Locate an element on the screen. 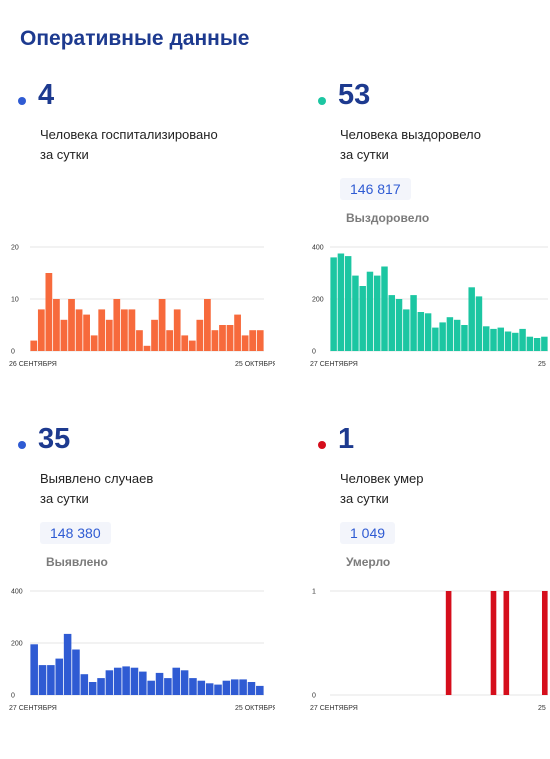 The image size is (550, 759). detected-dot-icon is located at coordinates (22, 445).